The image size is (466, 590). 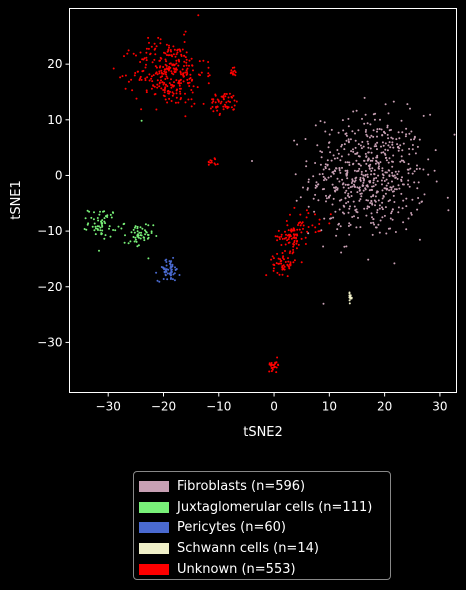 I want to click on y-tick-label: 10, so click(x=54, y=120).